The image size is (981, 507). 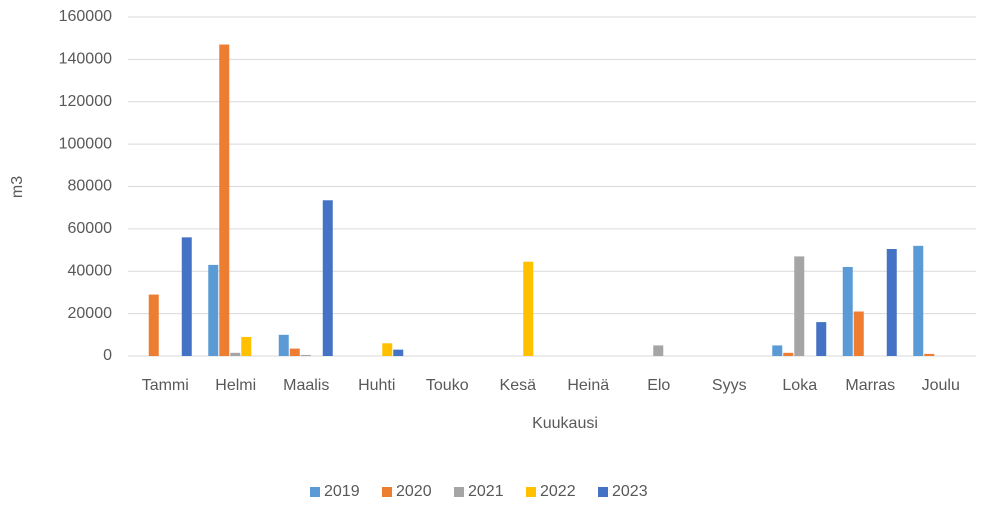 What do you see at coordinates (941, 385) in the screenshot?
I see `x-tick-label: Joulu` at bounding box center [941, 385].